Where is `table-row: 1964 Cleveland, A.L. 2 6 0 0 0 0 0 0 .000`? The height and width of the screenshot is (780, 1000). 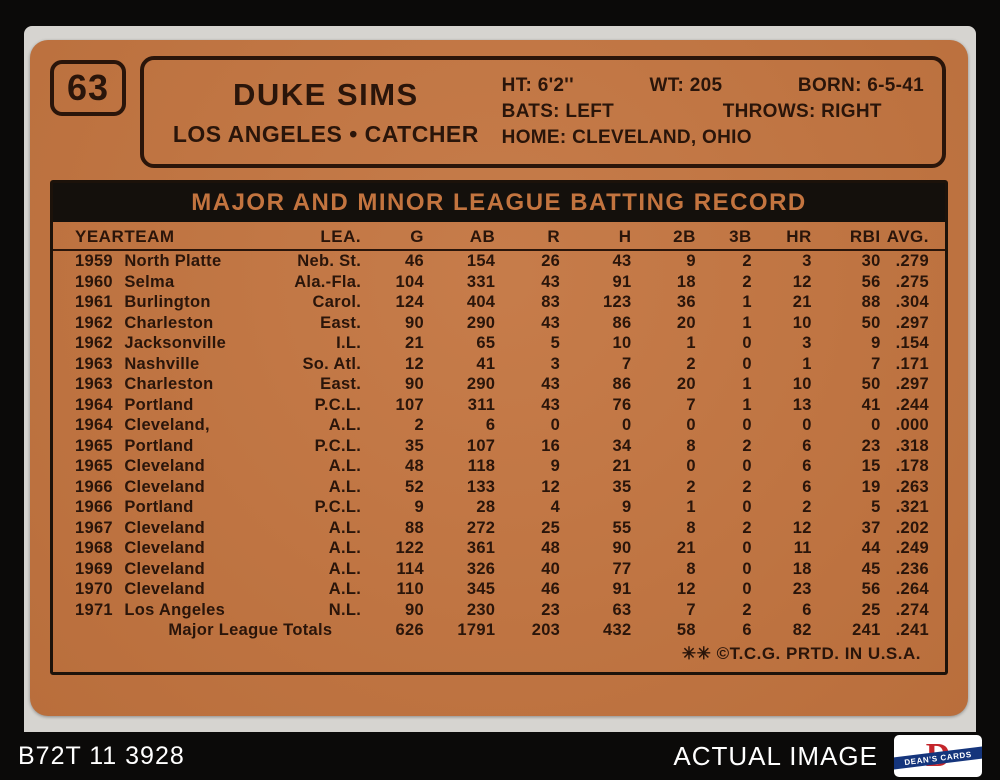 table-row: 1964 Cleveland, A.L. 2 6 0 0 0 0 0 0 .000 is located at coordinates (499, 425).